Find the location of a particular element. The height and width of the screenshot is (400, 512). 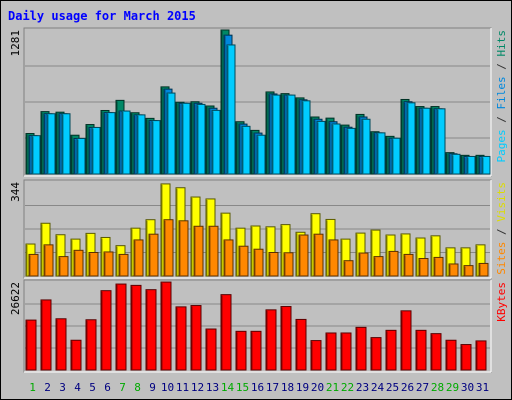

side-legend: Sites / Visits is located at coordinates (501, 228).